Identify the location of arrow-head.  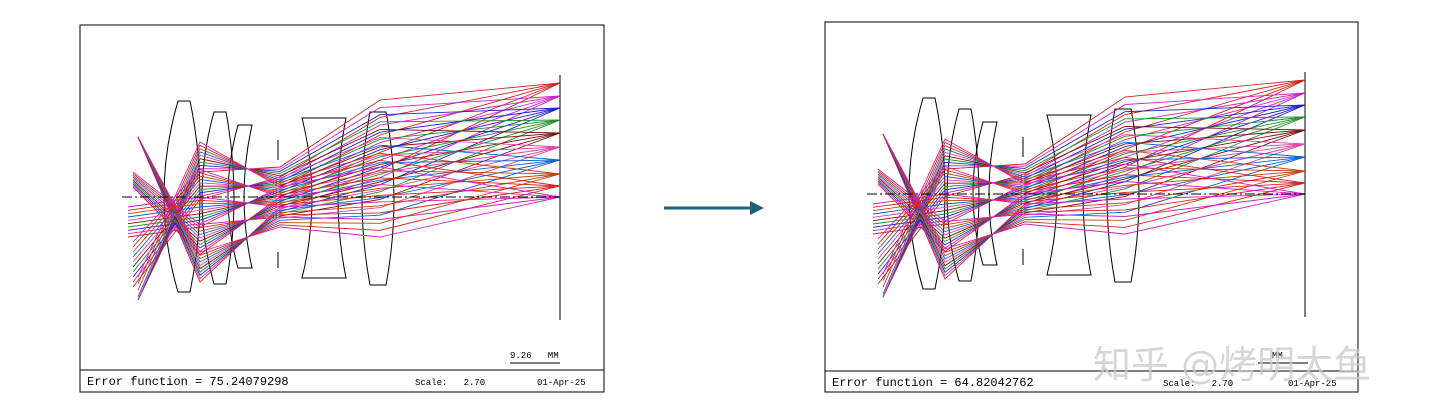
(757, 208).